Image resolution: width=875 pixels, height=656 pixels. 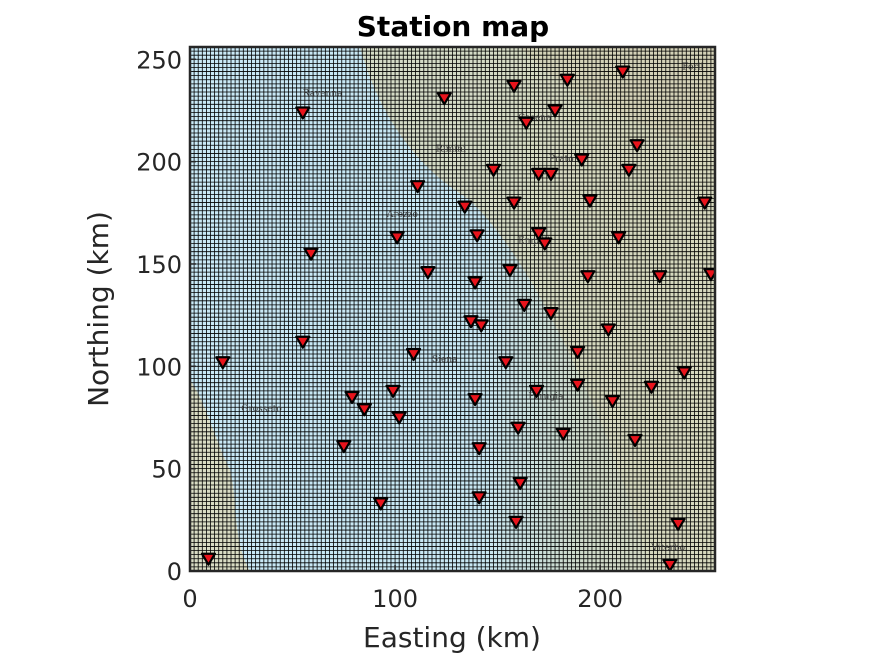 What do you see at coordinates (395, 599) in the screenshot?
I see `x-tick-label: 100` at bounding box center [395, 599].